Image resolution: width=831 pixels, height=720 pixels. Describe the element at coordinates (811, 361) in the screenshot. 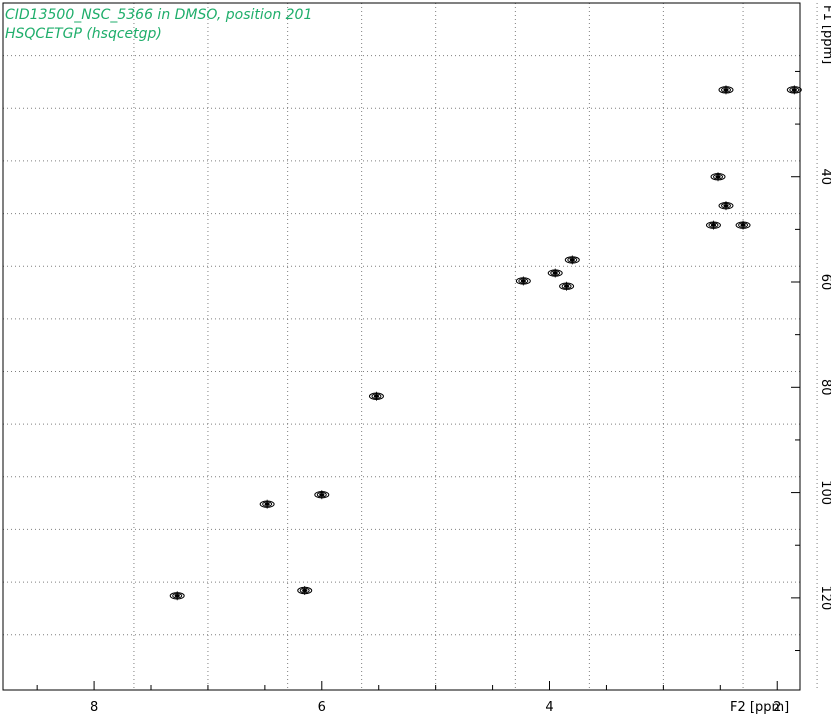

I see `y-axis-ticks: 40 60 80 100 120` at that location.